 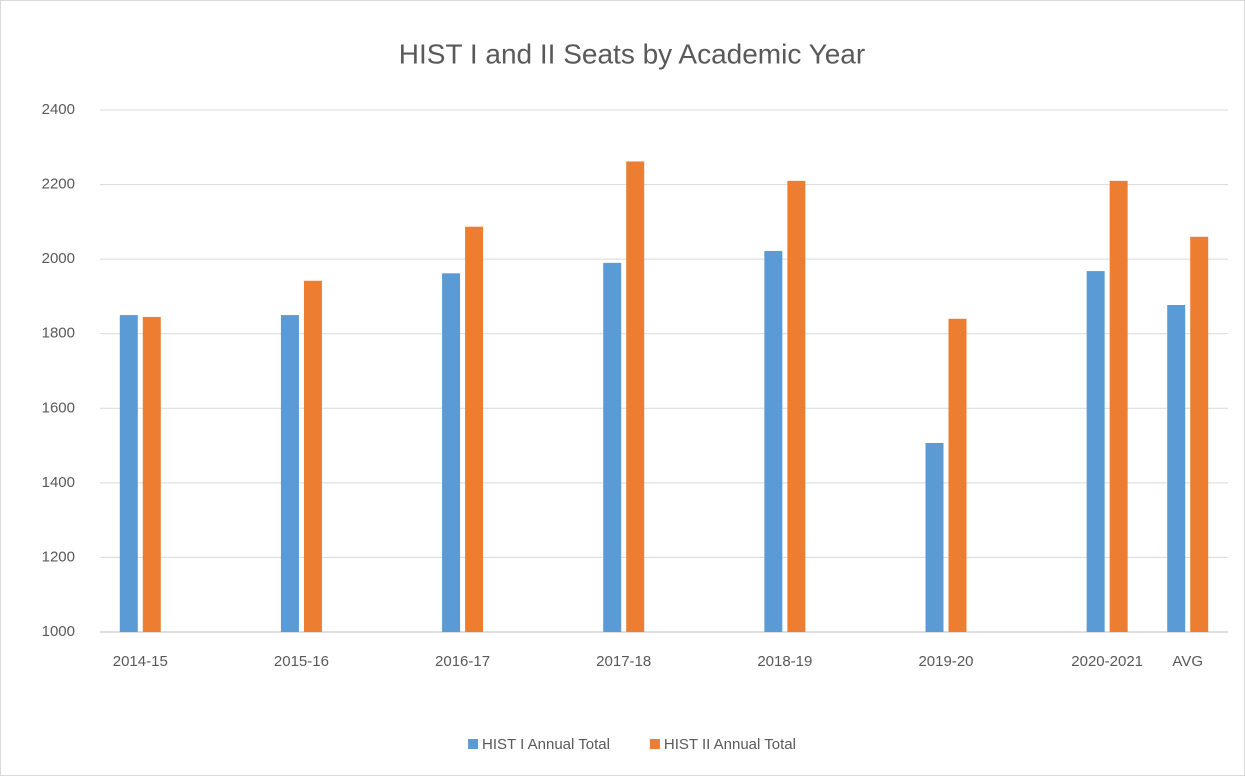 What do you see at coordinates (730, 744) in the screenshot?
I see `legend-label: HIST II Annual Total` at bounding box center [730, 744].